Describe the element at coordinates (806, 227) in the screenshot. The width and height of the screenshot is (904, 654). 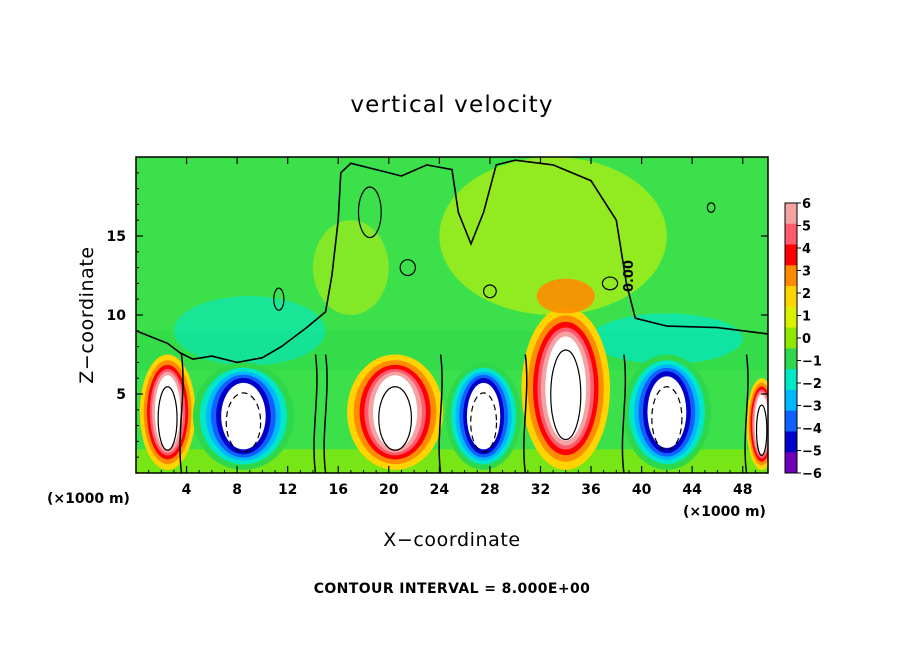
I see `colorbar-label: 5` at that location.